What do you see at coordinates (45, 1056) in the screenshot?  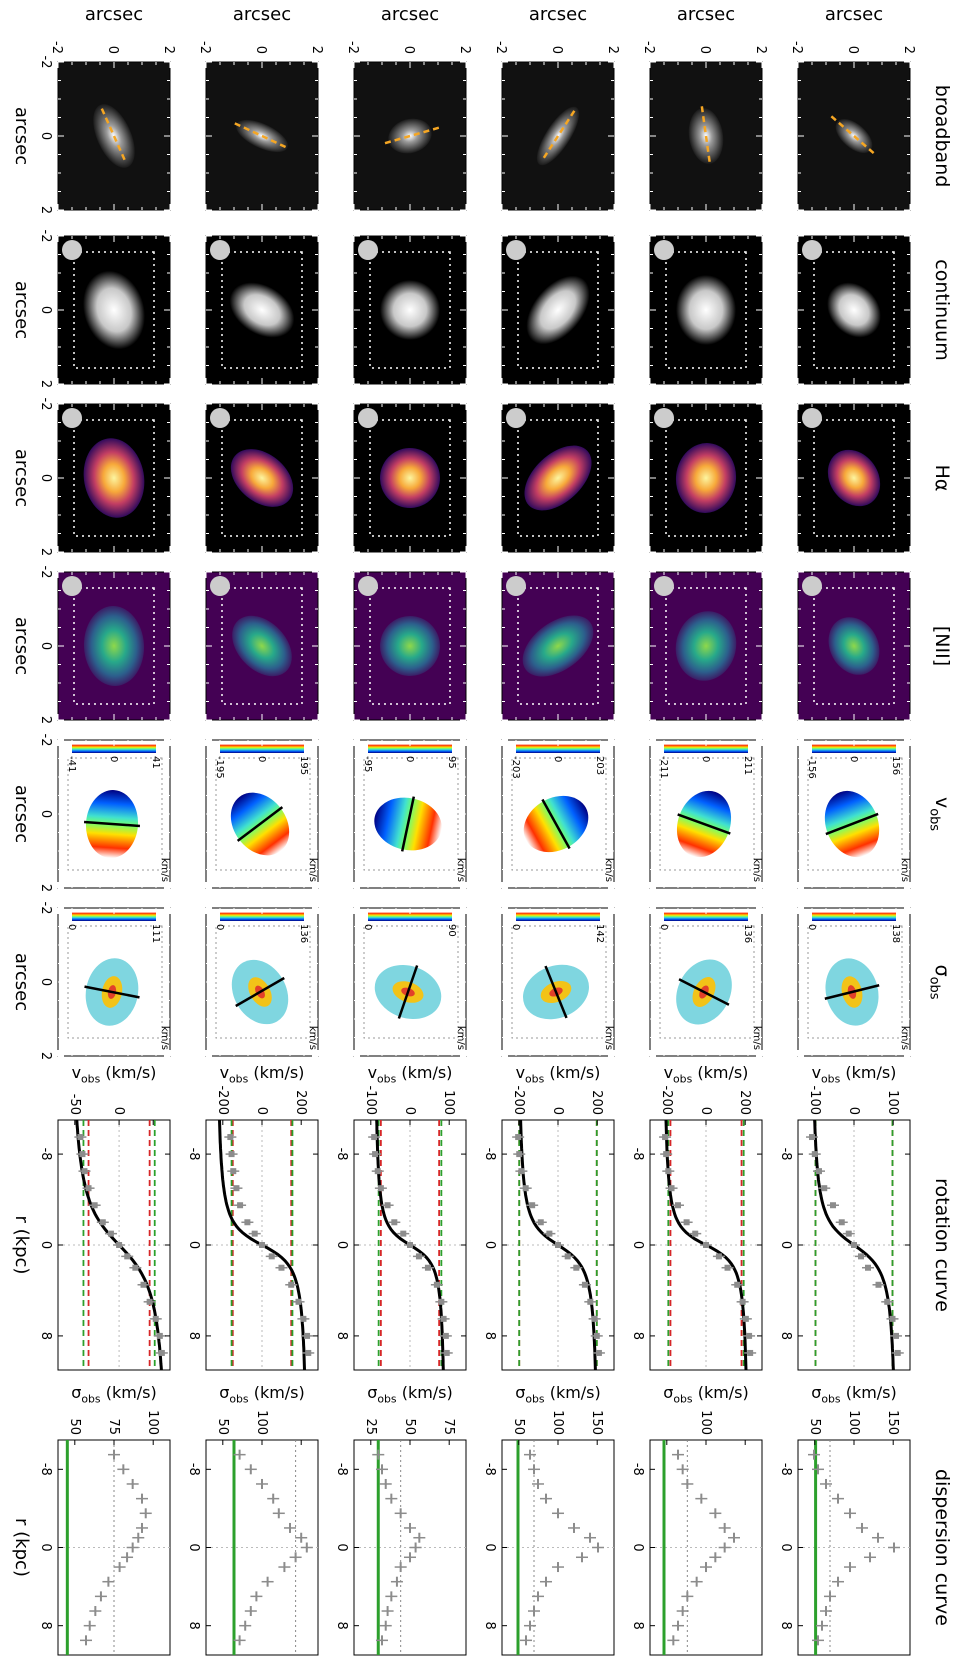 I see `map-xtick: 2` at bounding box center [45, 1056].